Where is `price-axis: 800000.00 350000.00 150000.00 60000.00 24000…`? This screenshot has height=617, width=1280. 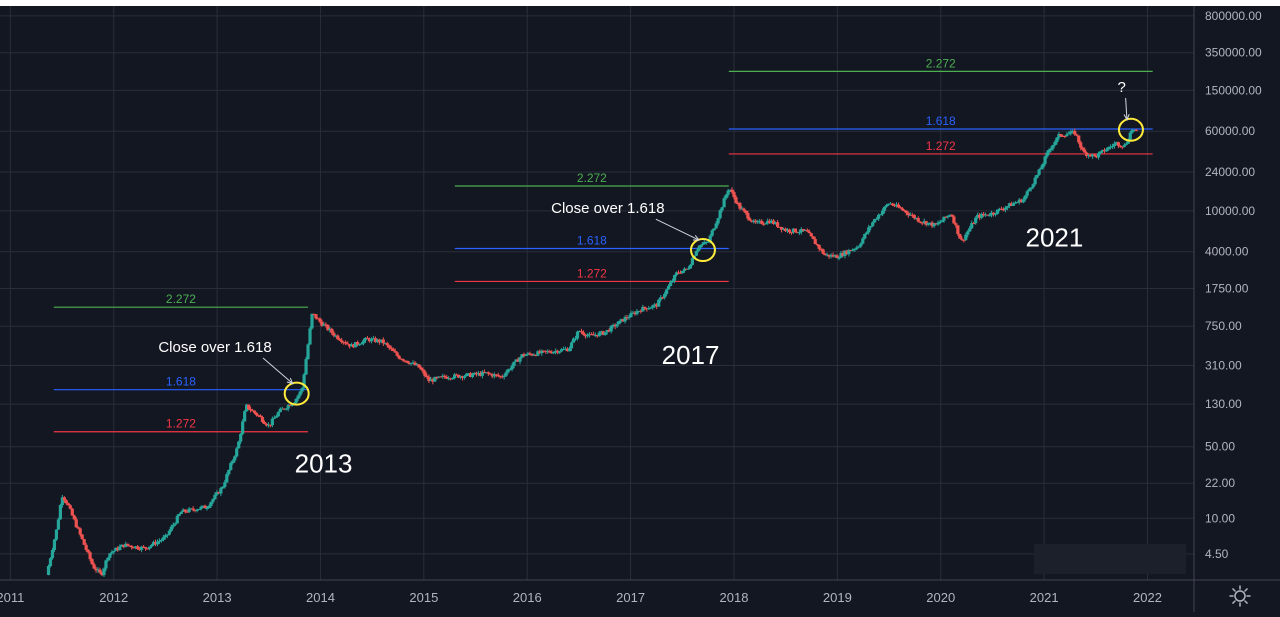
price-axis: 800000.00 350000.00 150000.00 60000.00 24000… is located at coordinates (1233, 285).